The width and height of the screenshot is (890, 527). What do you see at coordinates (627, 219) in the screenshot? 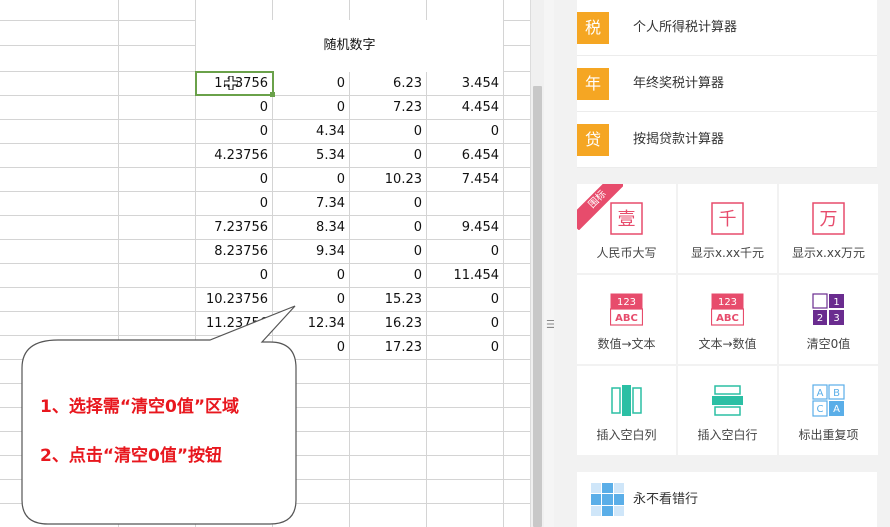
I see `svg-text: 壹` at bounding box center [627, 219].